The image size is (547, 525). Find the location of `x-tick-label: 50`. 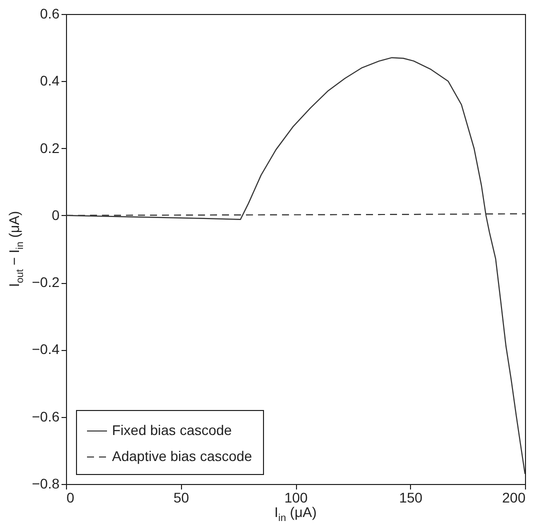

x-tick-label: 50 is located at coordinates (181, 498).